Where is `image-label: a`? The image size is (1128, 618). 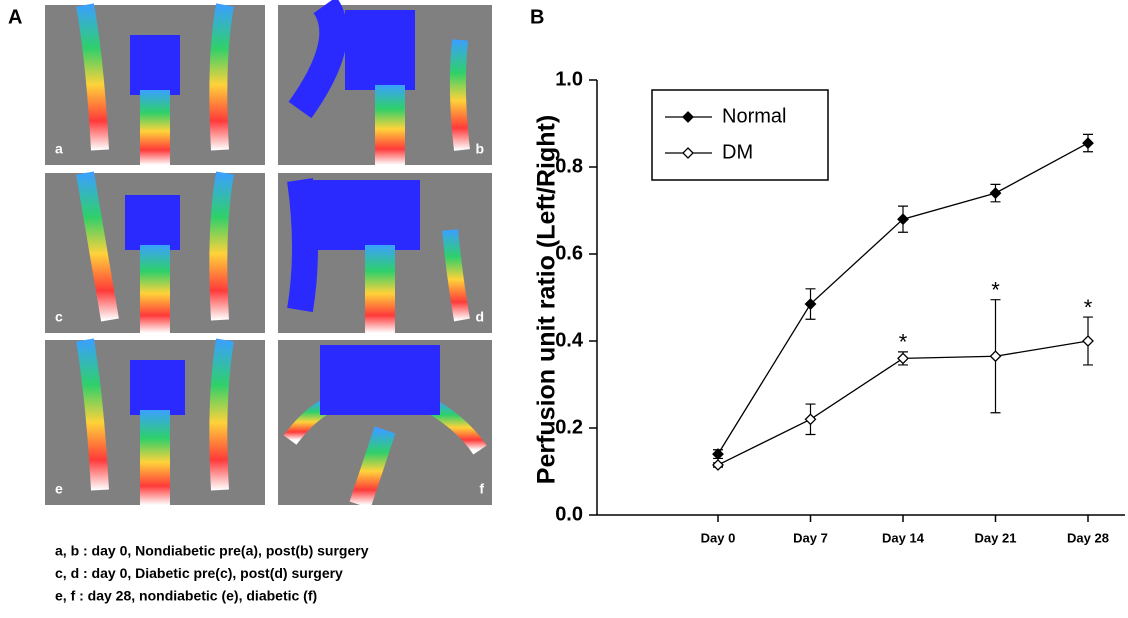 image-label: a is located at coordinates (59, 149).